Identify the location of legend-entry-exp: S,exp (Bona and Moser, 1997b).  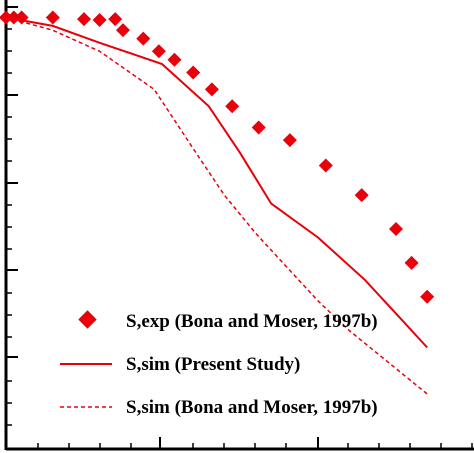
(228, 321).